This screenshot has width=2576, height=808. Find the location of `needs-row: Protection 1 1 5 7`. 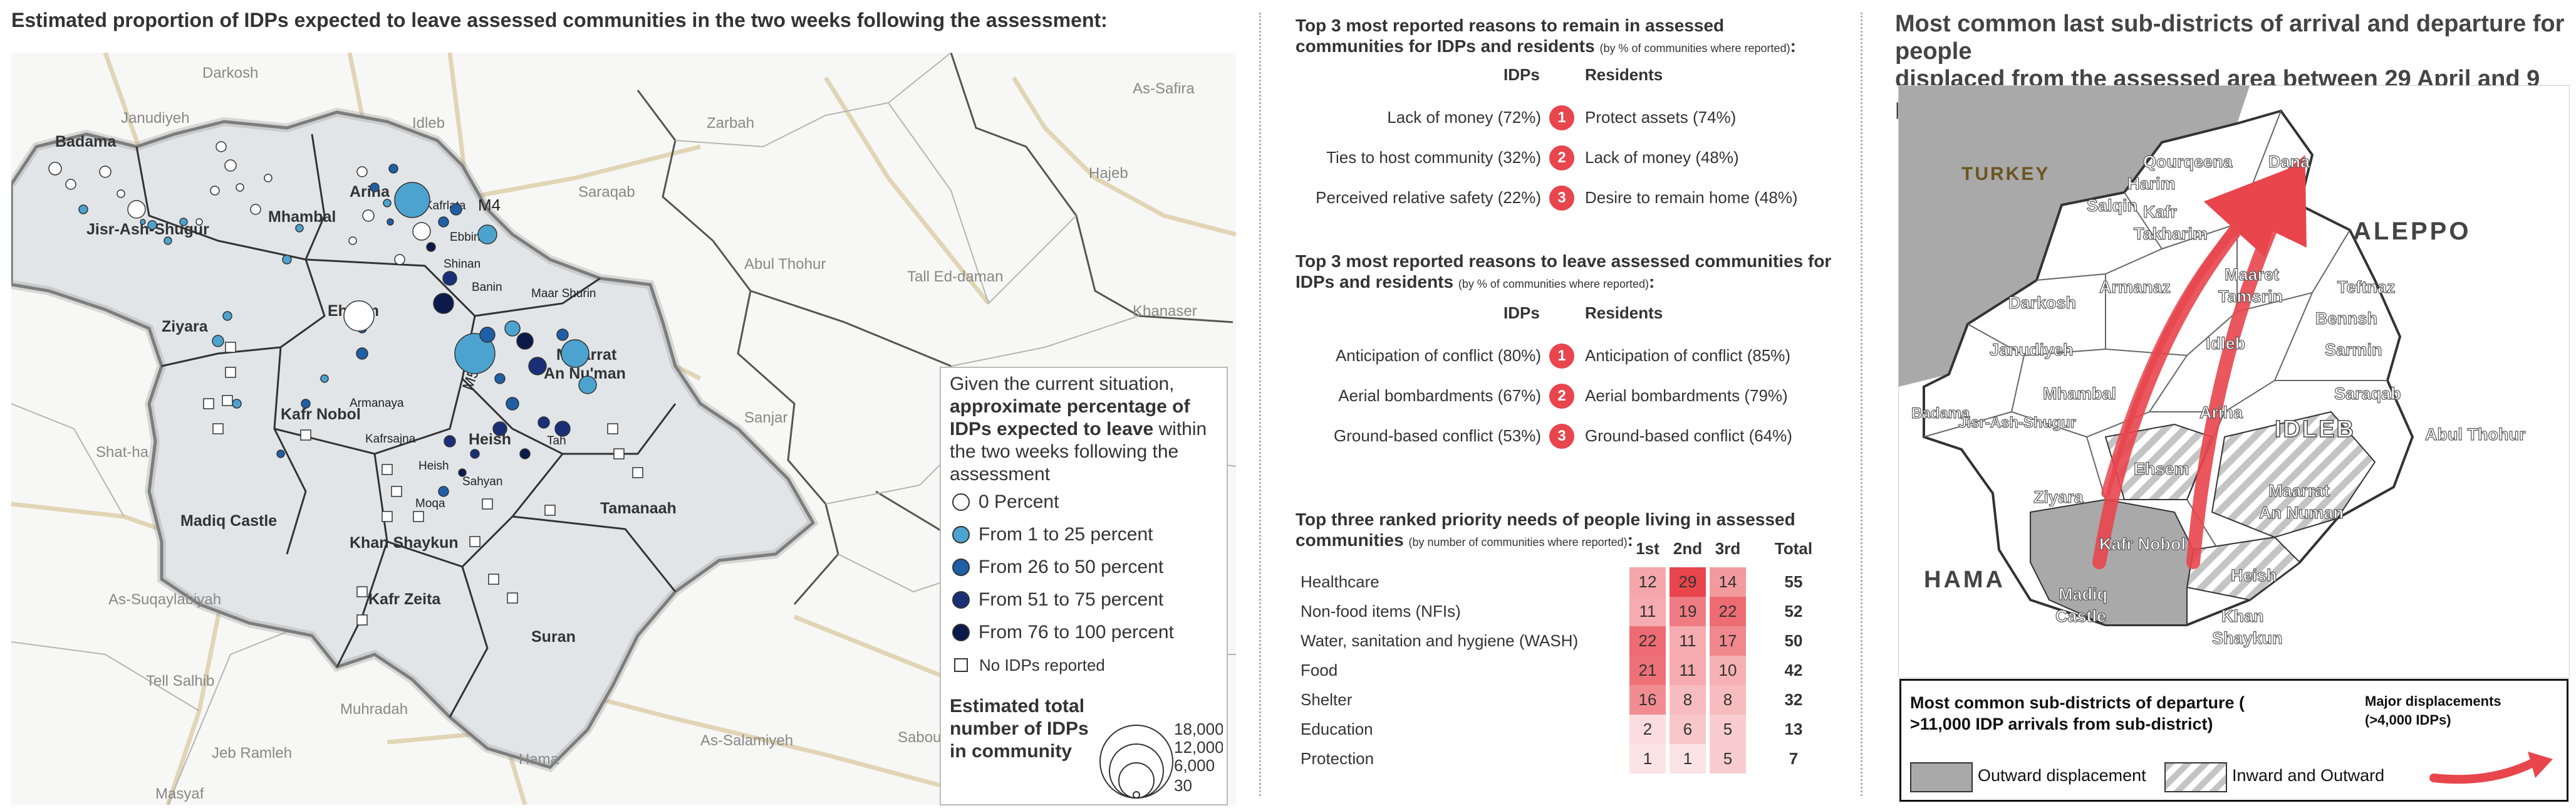

needs-row: Protection 1 1 5 7 is located at coordinates (1565, 759).